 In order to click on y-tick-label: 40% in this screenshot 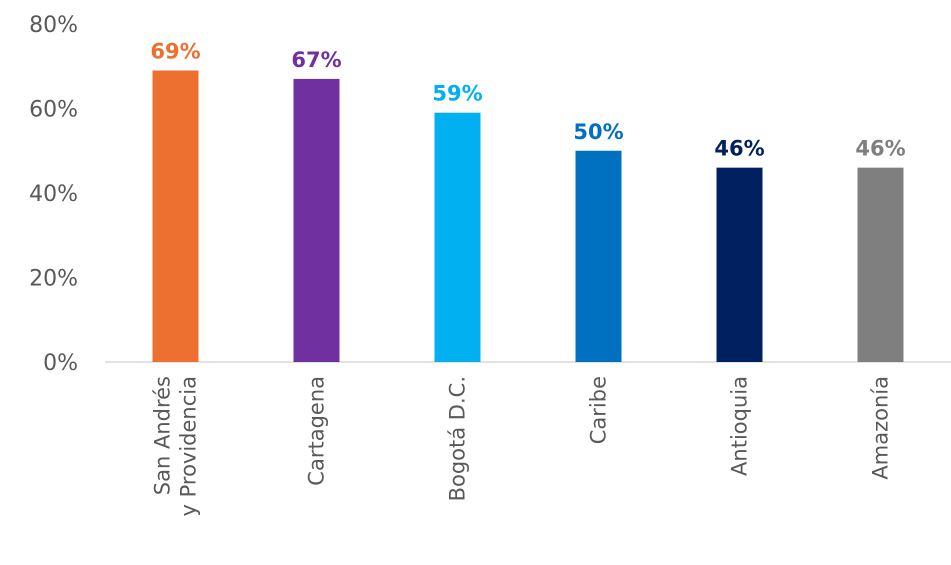, I will do `click(53, 194)`.